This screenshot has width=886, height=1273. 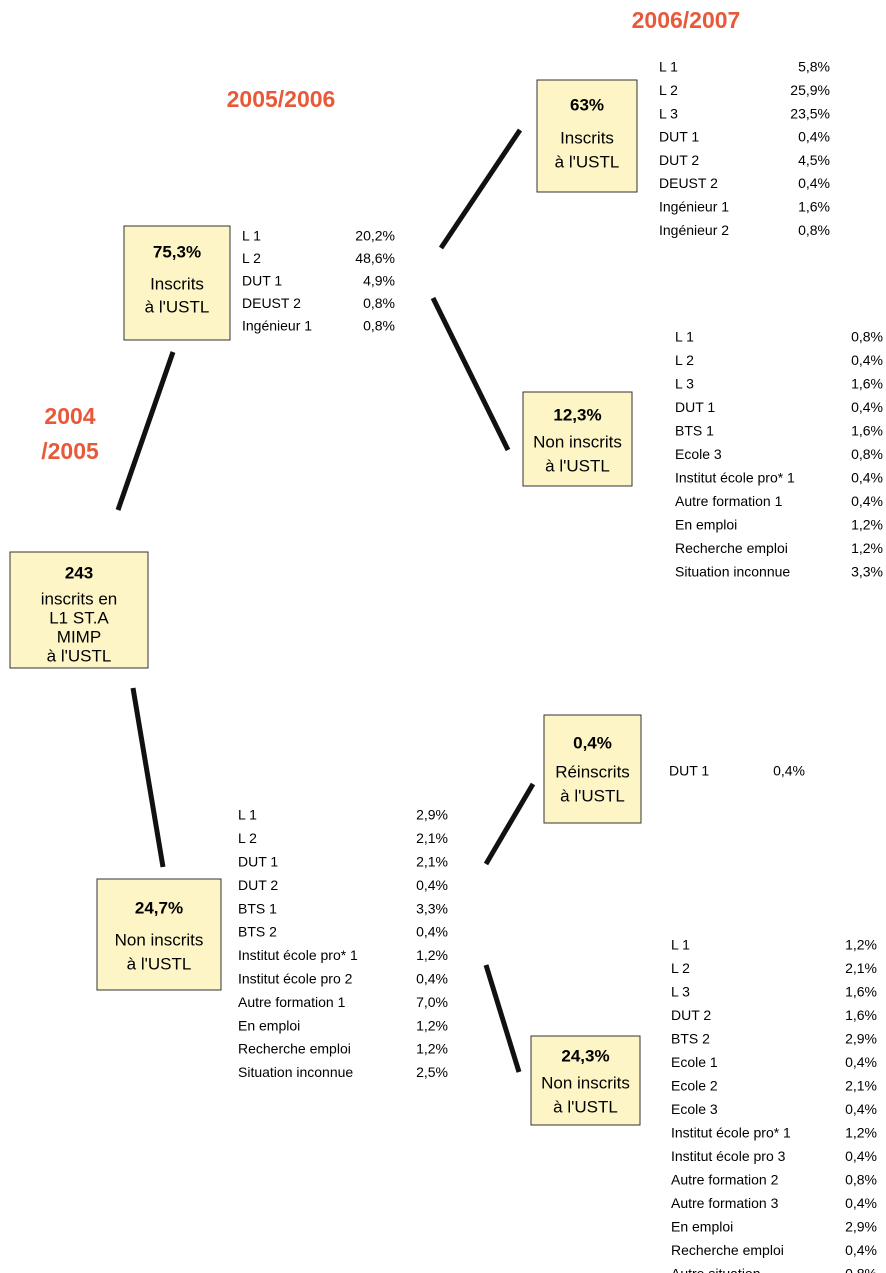 I want to click on node-title: 75,3%, so click(x=177, y=251).